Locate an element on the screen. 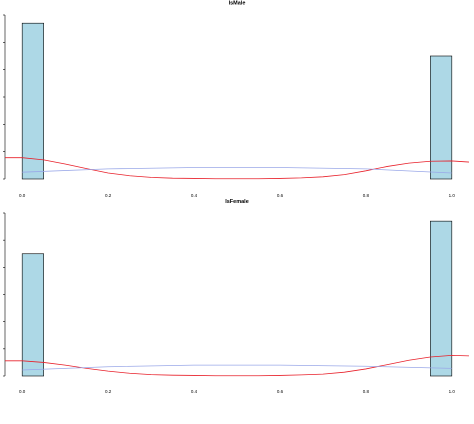  panel-title-ismale: IsMale is located at coordinates (237, 4).